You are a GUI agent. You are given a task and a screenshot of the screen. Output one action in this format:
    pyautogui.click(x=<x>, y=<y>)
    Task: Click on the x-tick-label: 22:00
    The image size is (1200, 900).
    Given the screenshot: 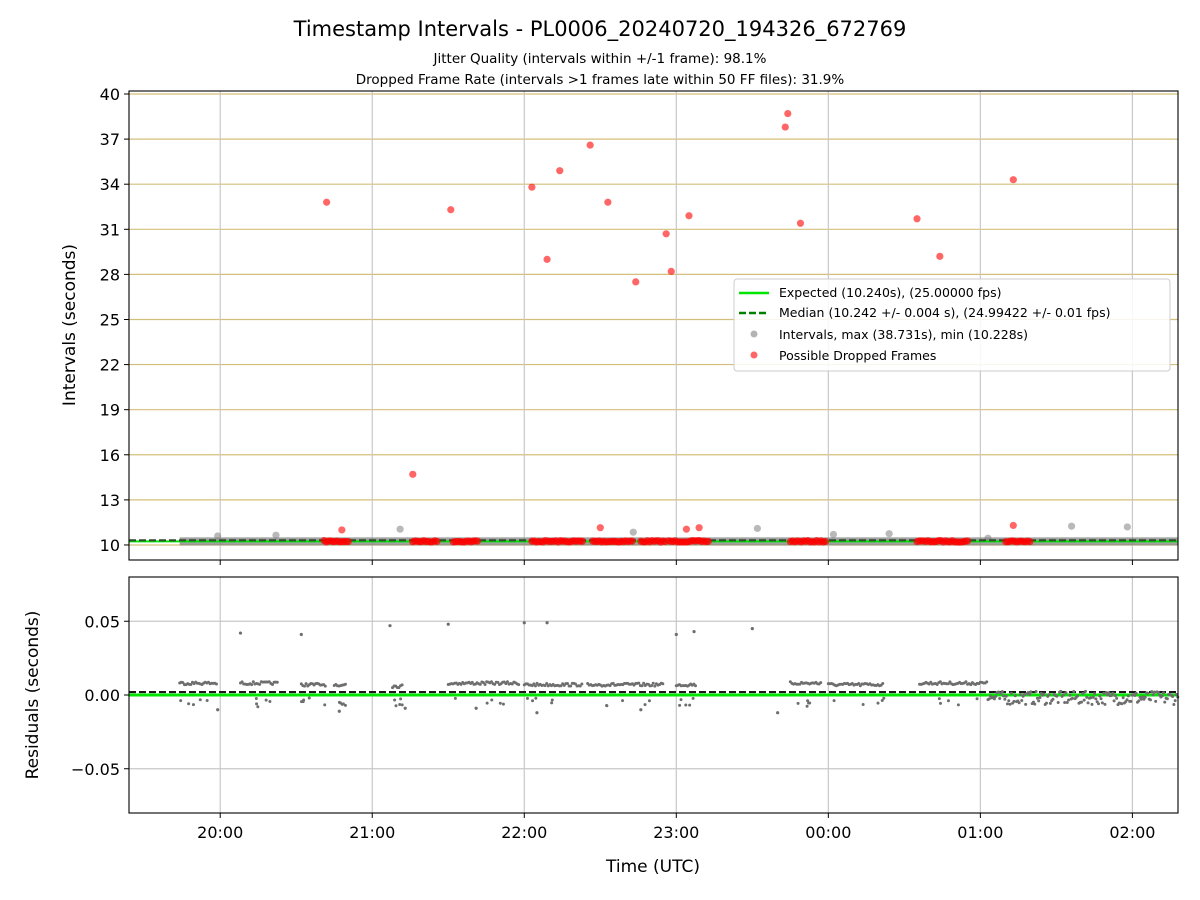 What is the action you would take?
    pyautogui.click(x=524, y=832)
    